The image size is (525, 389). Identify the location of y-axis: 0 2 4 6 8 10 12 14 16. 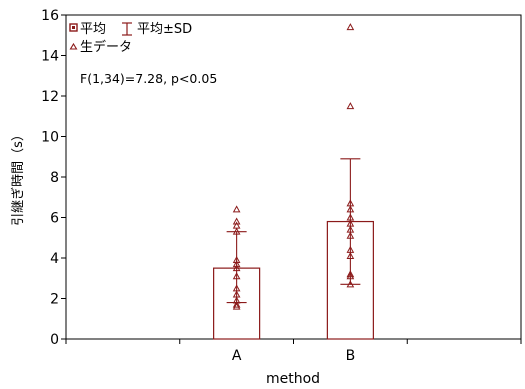
(53, 178).